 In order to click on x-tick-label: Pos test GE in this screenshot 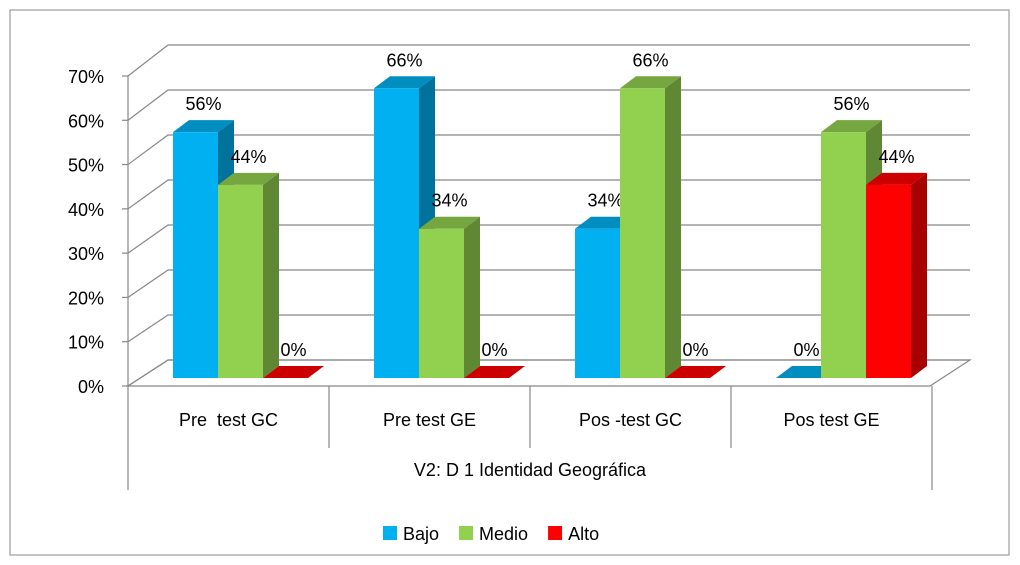, I will do `click(831, 420)`.